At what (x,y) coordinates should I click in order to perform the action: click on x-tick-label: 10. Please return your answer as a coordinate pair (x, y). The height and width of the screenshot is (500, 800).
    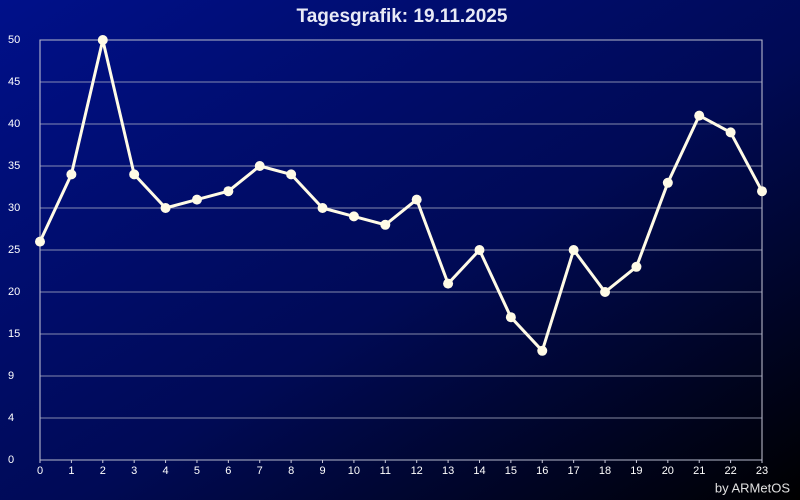
    Looking at the image, I should click on (354, 471).